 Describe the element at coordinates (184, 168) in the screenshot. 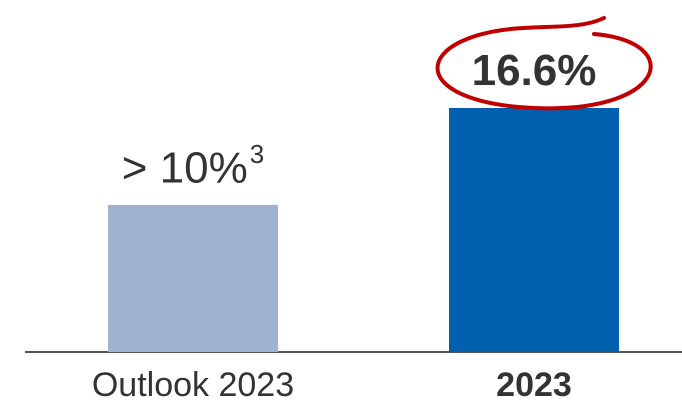

I see `value-label-text-0: > 10%` at that location.